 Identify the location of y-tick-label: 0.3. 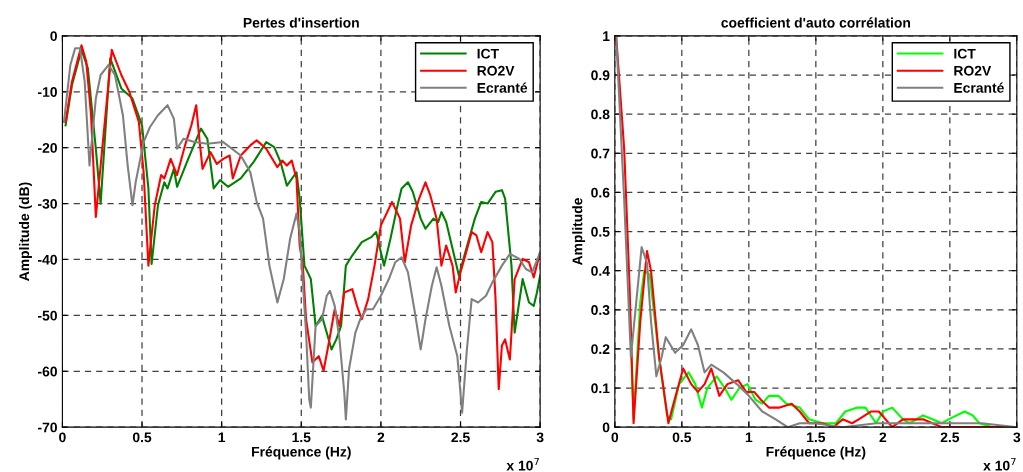
(600, 310).